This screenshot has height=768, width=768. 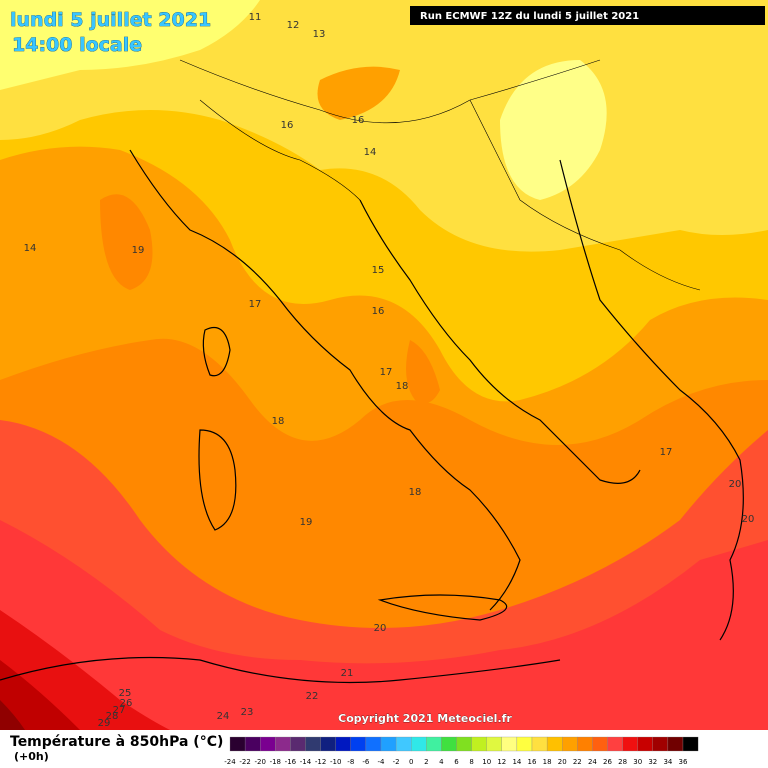 I want to click on run-banner, so click(x=587, y=15).